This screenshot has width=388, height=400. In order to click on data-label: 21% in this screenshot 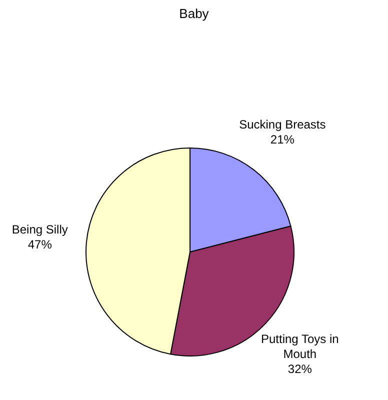, I will do `click(282, 139)`.